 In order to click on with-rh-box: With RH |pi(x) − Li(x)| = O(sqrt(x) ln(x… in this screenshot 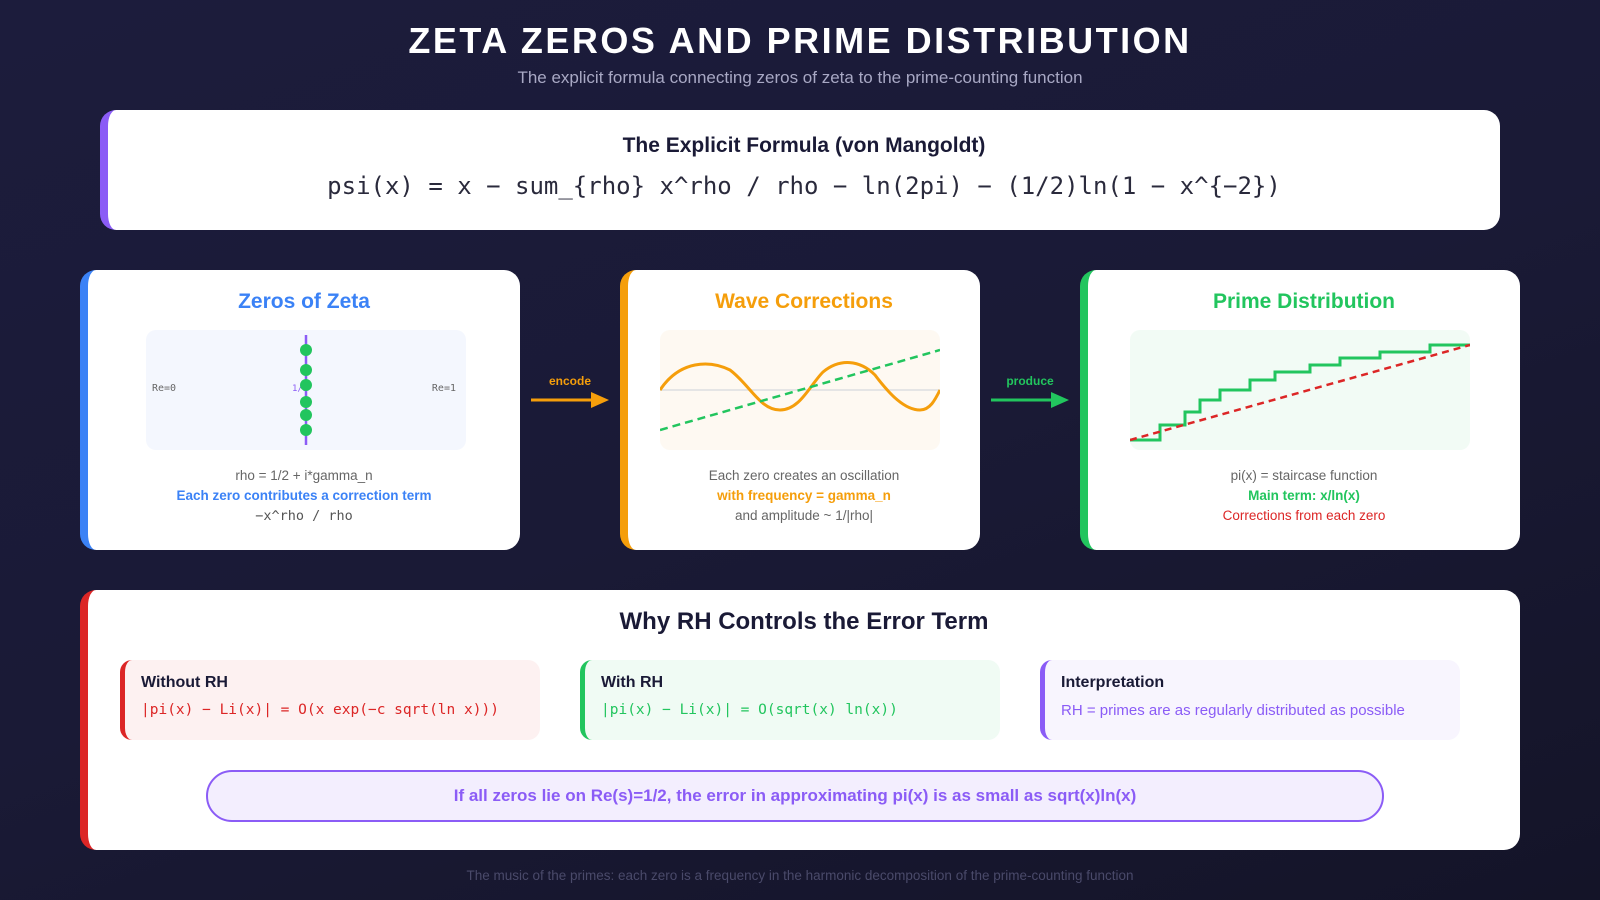, I will do `click(790, 700)`.